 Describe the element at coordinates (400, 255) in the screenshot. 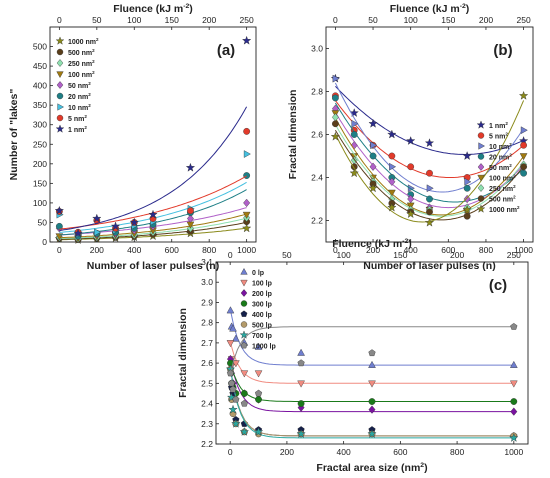

I see `top-tick-label: 150` at that location.